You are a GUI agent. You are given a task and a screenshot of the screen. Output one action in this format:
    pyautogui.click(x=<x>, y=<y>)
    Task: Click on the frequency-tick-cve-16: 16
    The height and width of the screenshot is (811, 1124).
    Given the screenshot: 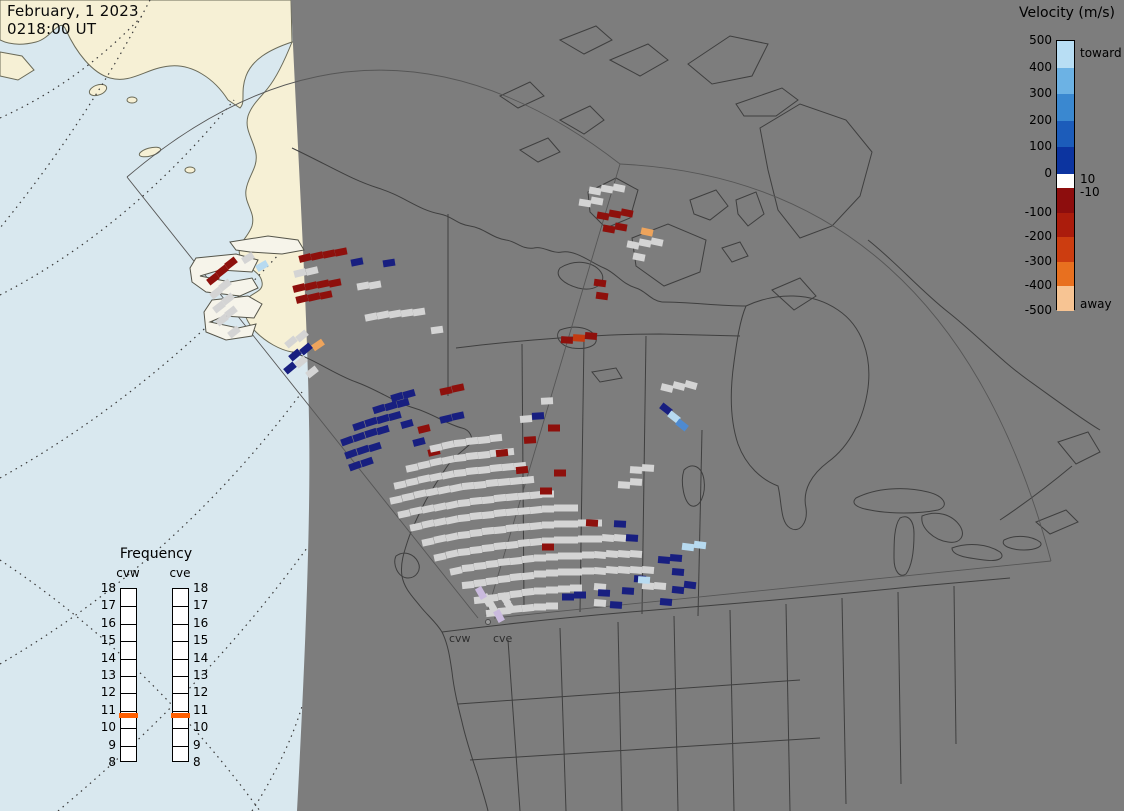 What is the action you would take?
    pyautogui.click(x=201, y=622)
    